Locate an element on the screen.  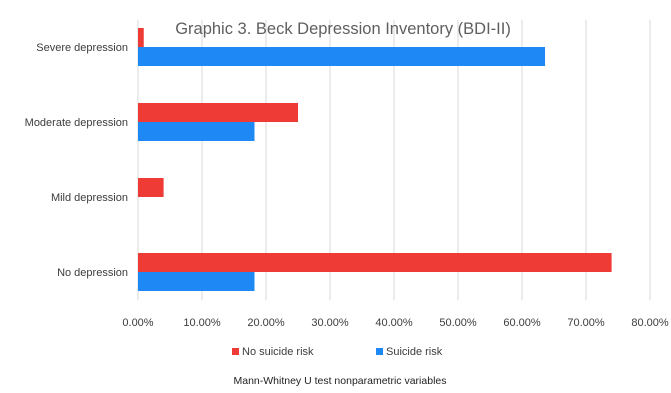
x-tick-label: 40.00% is located at coordinates (394, 323).